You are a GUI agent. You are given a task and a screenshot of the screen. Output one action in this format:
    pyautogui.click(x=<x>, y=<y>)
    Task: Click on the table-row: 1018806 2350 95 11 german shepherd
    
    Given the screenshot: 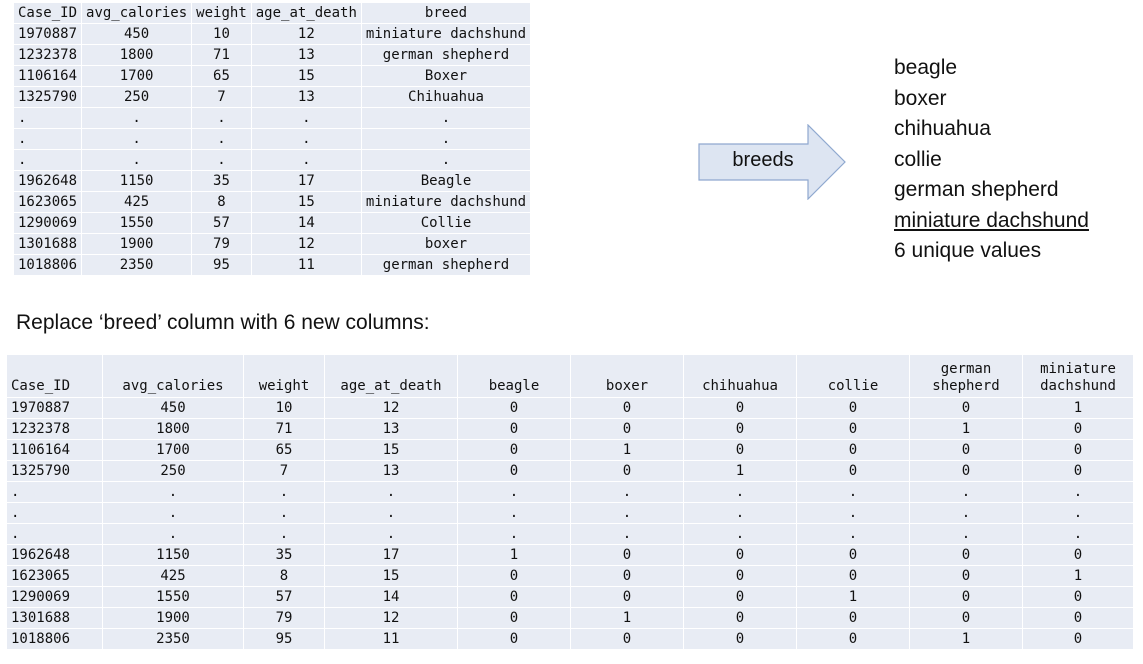 What is the action you would take?
    pyautogui.click(x=273, y=265)
    